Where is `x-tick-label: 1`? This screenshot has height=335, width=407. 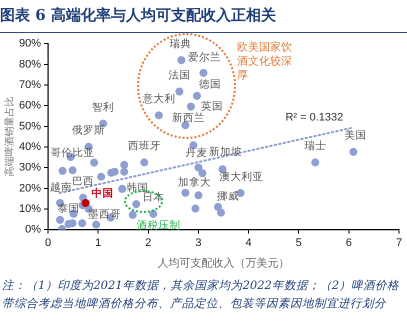 x-tick-label: 1 is located at coordinates (98, 243).